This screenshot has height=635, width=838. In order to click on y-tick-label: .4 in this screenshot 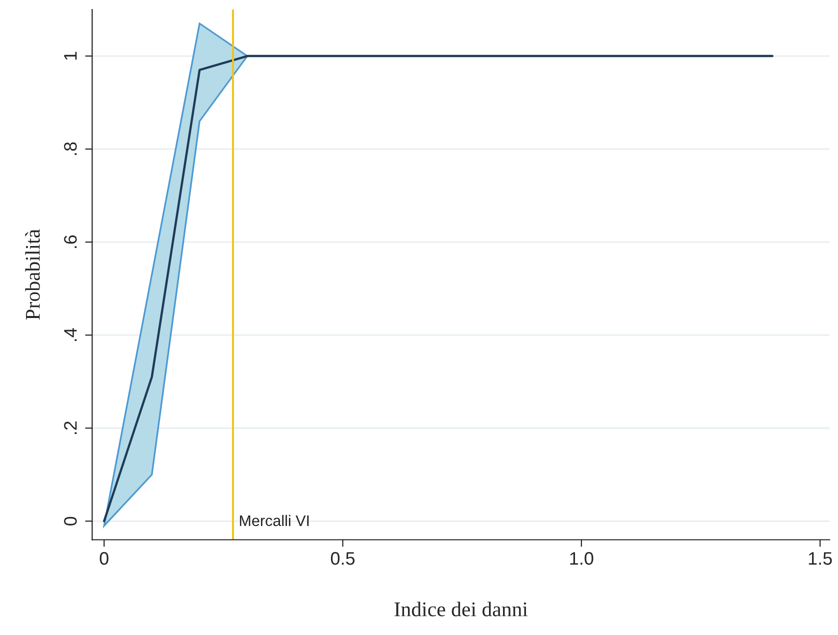, I will do `click(70, 334)`.